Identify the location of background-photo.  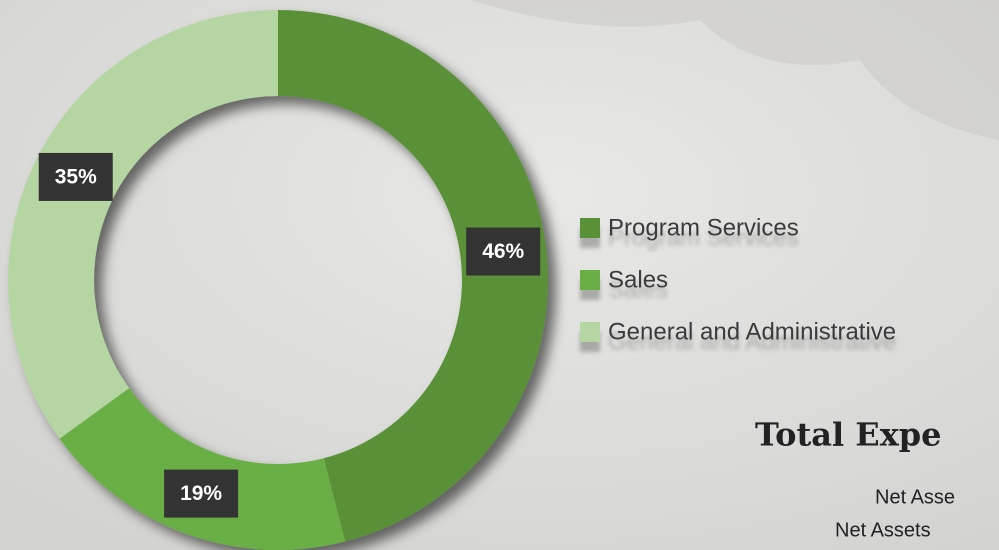
(734, 70).